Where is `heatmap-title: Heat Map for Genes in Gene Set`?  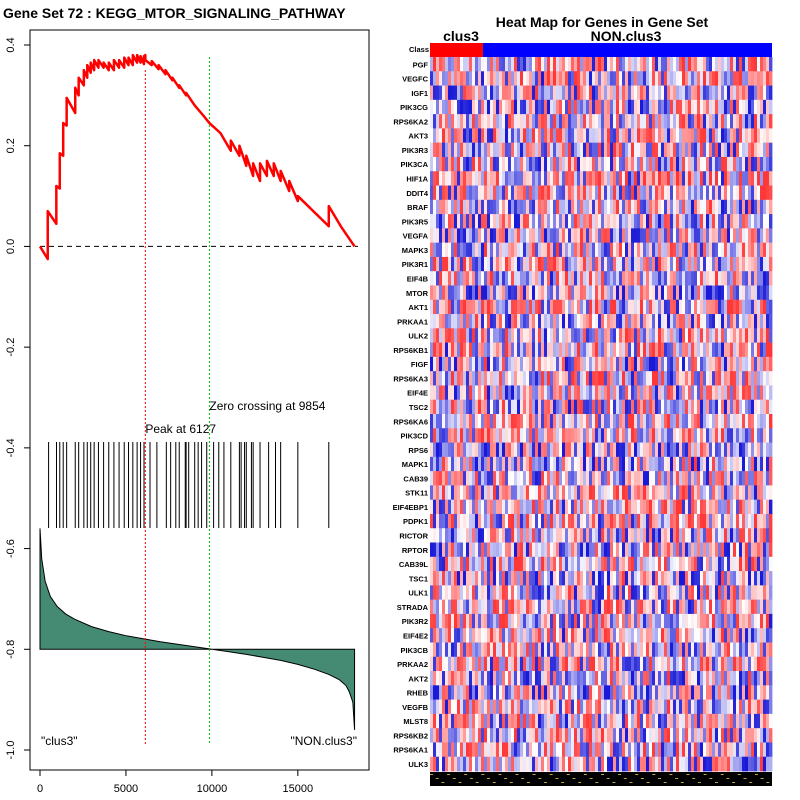 heatmap-title: Heat Map for Genes in Gene Set is located at coordinates (602, 22).